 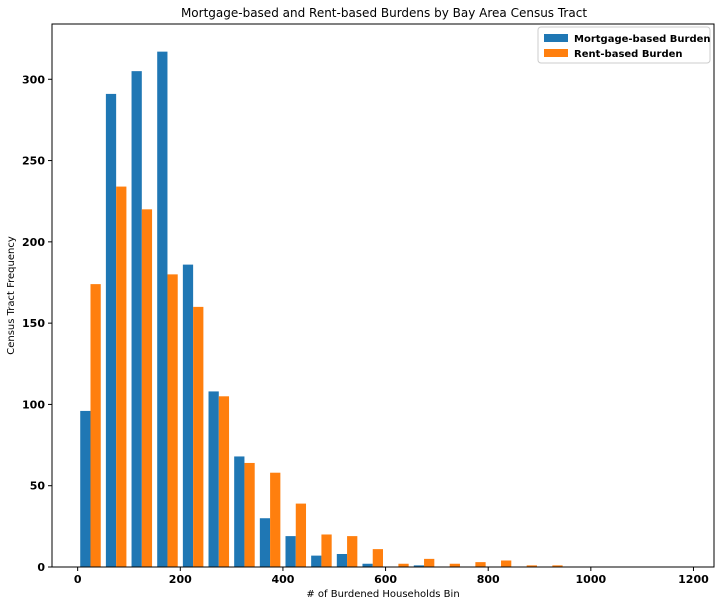 What do you see at coordinates (556, 38) in the screenshot?
I see `legend-swatch-mortgage` at bounding box center [556, 38].